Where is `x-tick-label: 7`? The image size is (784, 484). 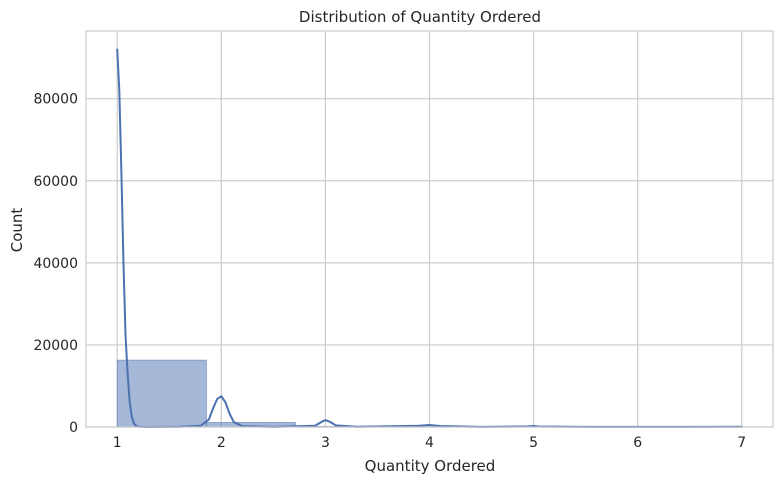
x-tick-label: 7 is located at coordinates (741, 443).